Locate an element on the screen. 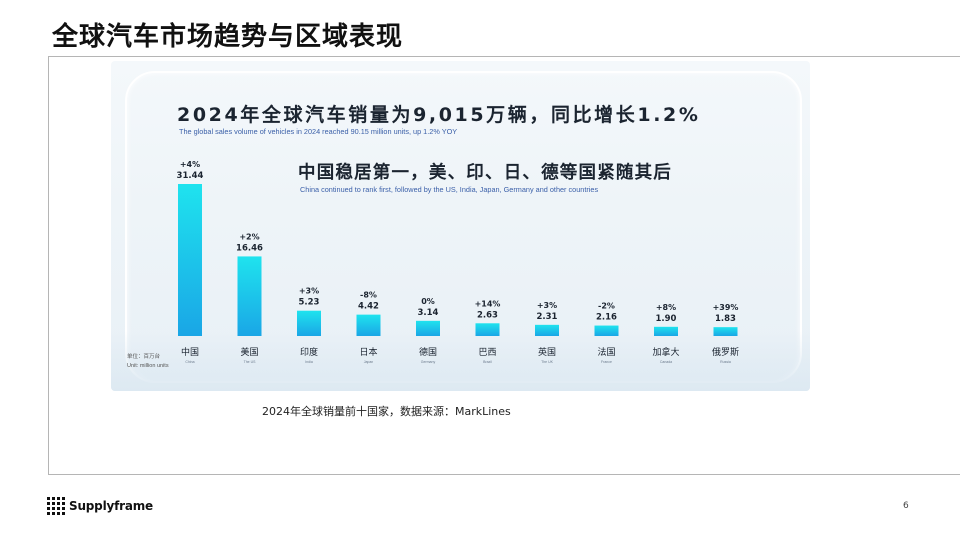 The width and height of the screenshot is (960, 540). category-label-en: China is located at coordinates (189, 362).